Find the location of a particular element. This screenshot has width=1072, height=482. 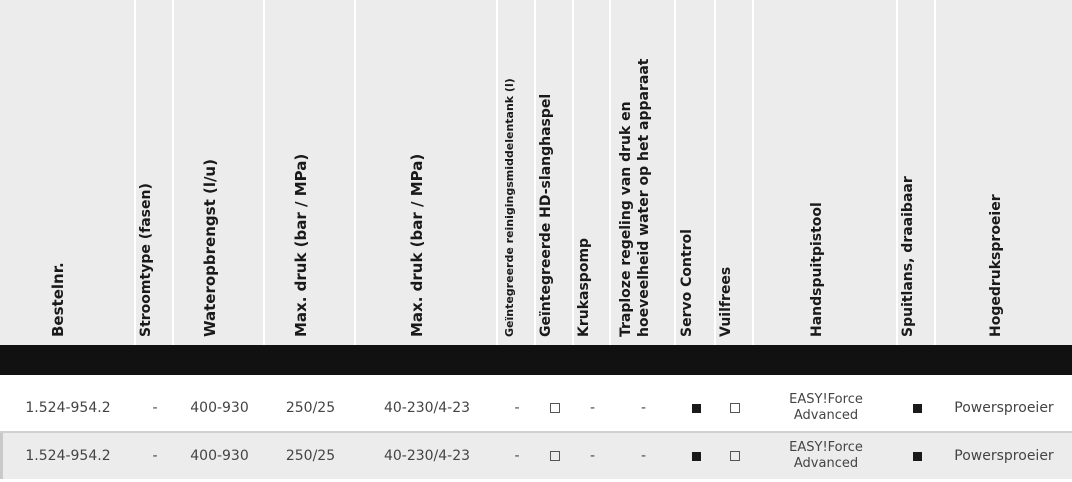

header-cell-spuitlans: Spuitlans, draaibaar is located at coordinates (917, 172).